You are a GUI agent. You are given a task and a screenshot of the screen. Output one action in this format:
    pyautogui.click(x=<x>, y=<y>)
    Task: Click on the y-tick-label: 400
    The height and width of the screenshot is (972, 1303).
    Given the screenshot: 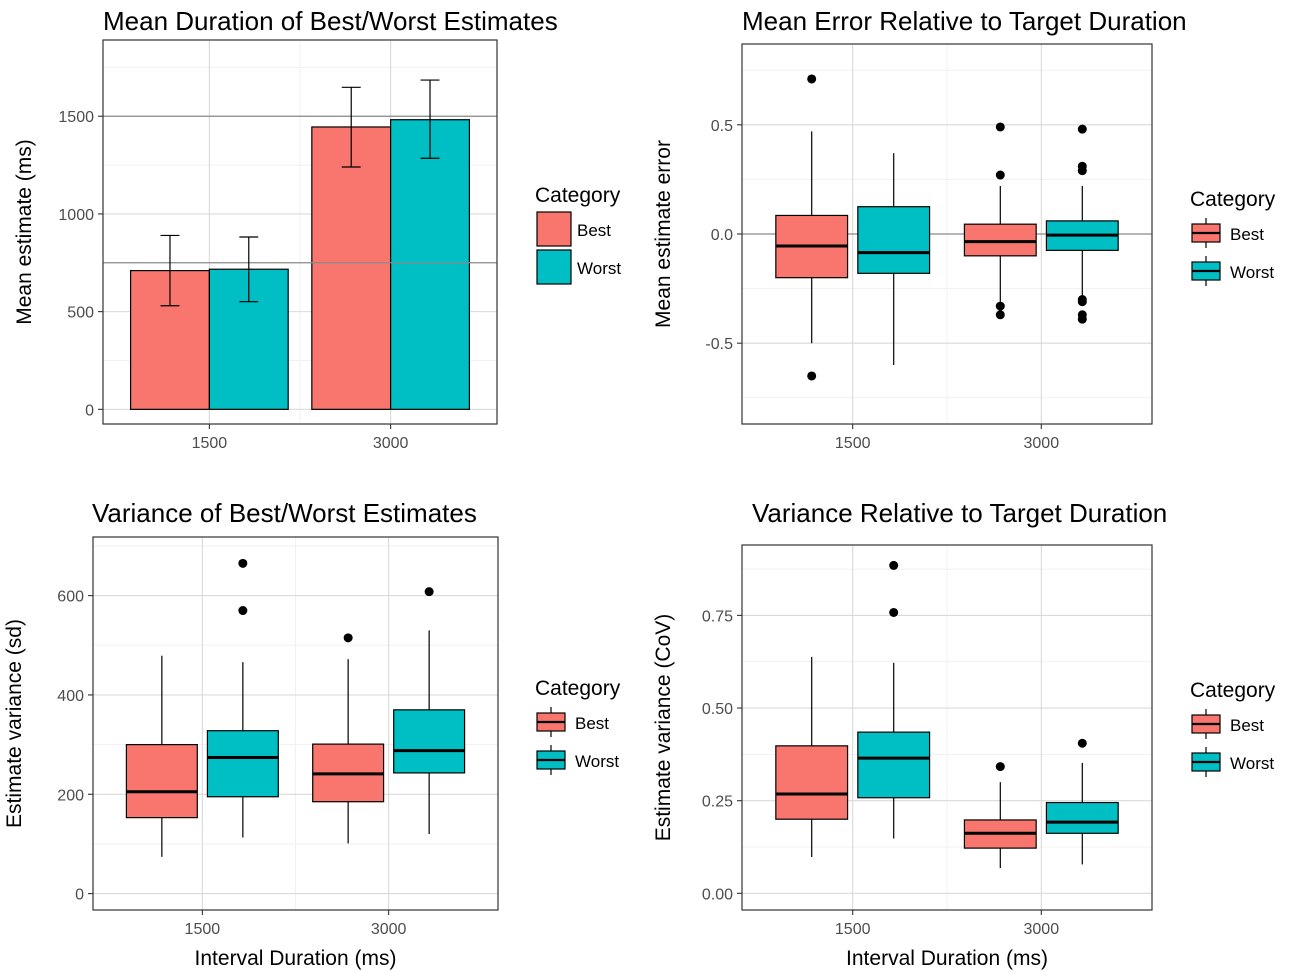 What is the action you would take?
    pyautogui.click(x=70, y=696)
    